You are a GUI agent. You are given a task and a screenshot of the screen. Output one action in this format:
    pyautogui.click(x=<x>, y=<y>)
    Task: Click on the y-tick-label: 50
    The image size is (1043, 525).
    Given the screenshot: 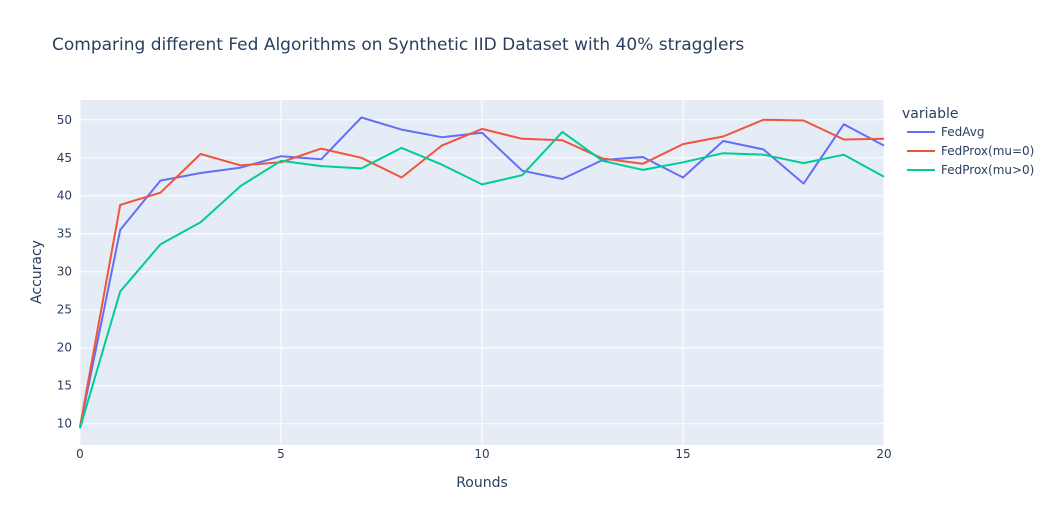 What is the action you would take?
    pyautogui.click(x=64, y=120)
    